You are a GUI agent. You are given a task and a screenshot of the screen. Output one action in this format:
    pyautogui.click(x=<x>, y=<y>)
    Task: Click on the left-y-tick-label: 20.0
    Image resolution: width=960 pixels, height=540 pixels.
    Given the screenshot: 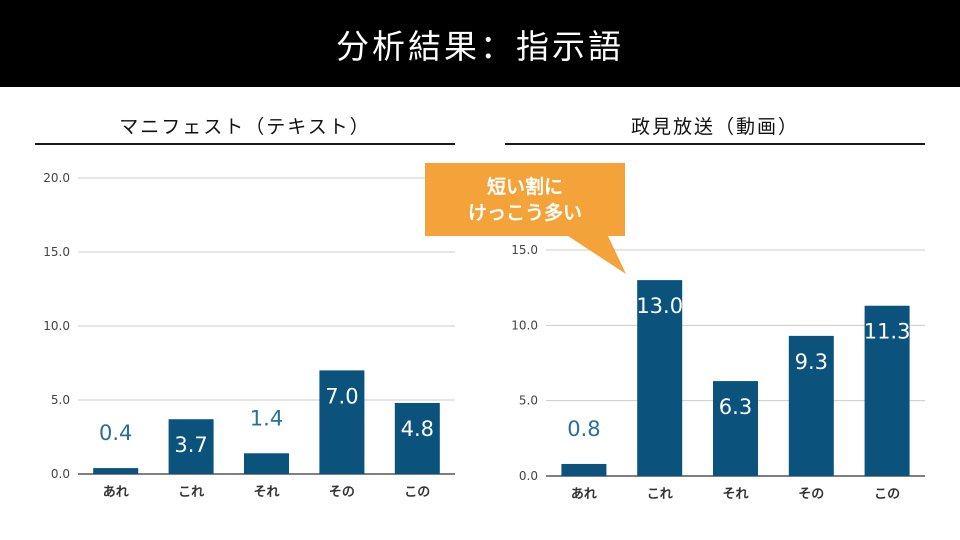 What is the action you would take?
    pyautogui.click(x=56, y=178)
    